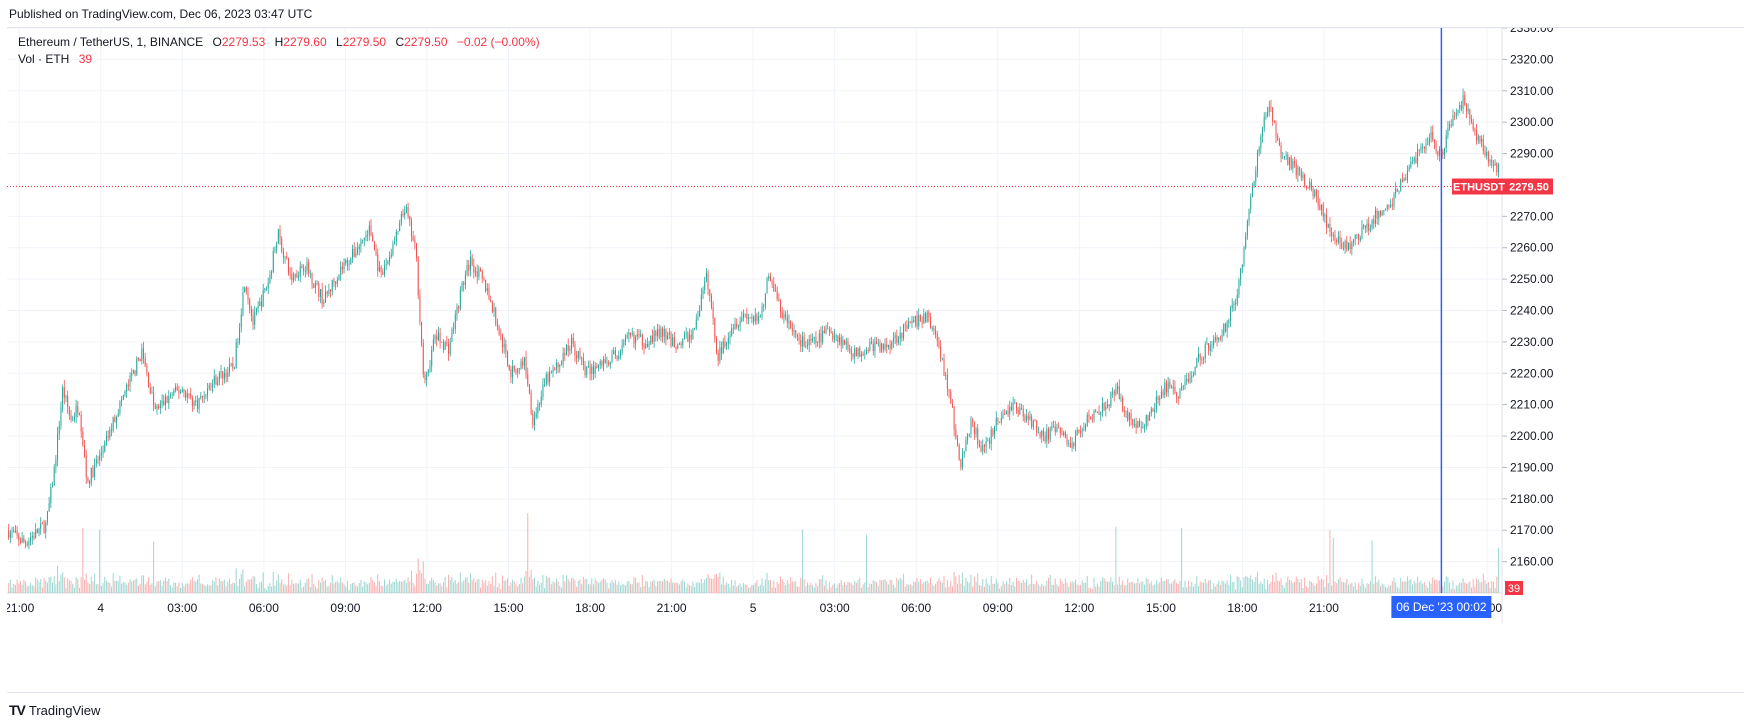  I want to click on y-tick-label: 2230.00, so click(1532, 342).